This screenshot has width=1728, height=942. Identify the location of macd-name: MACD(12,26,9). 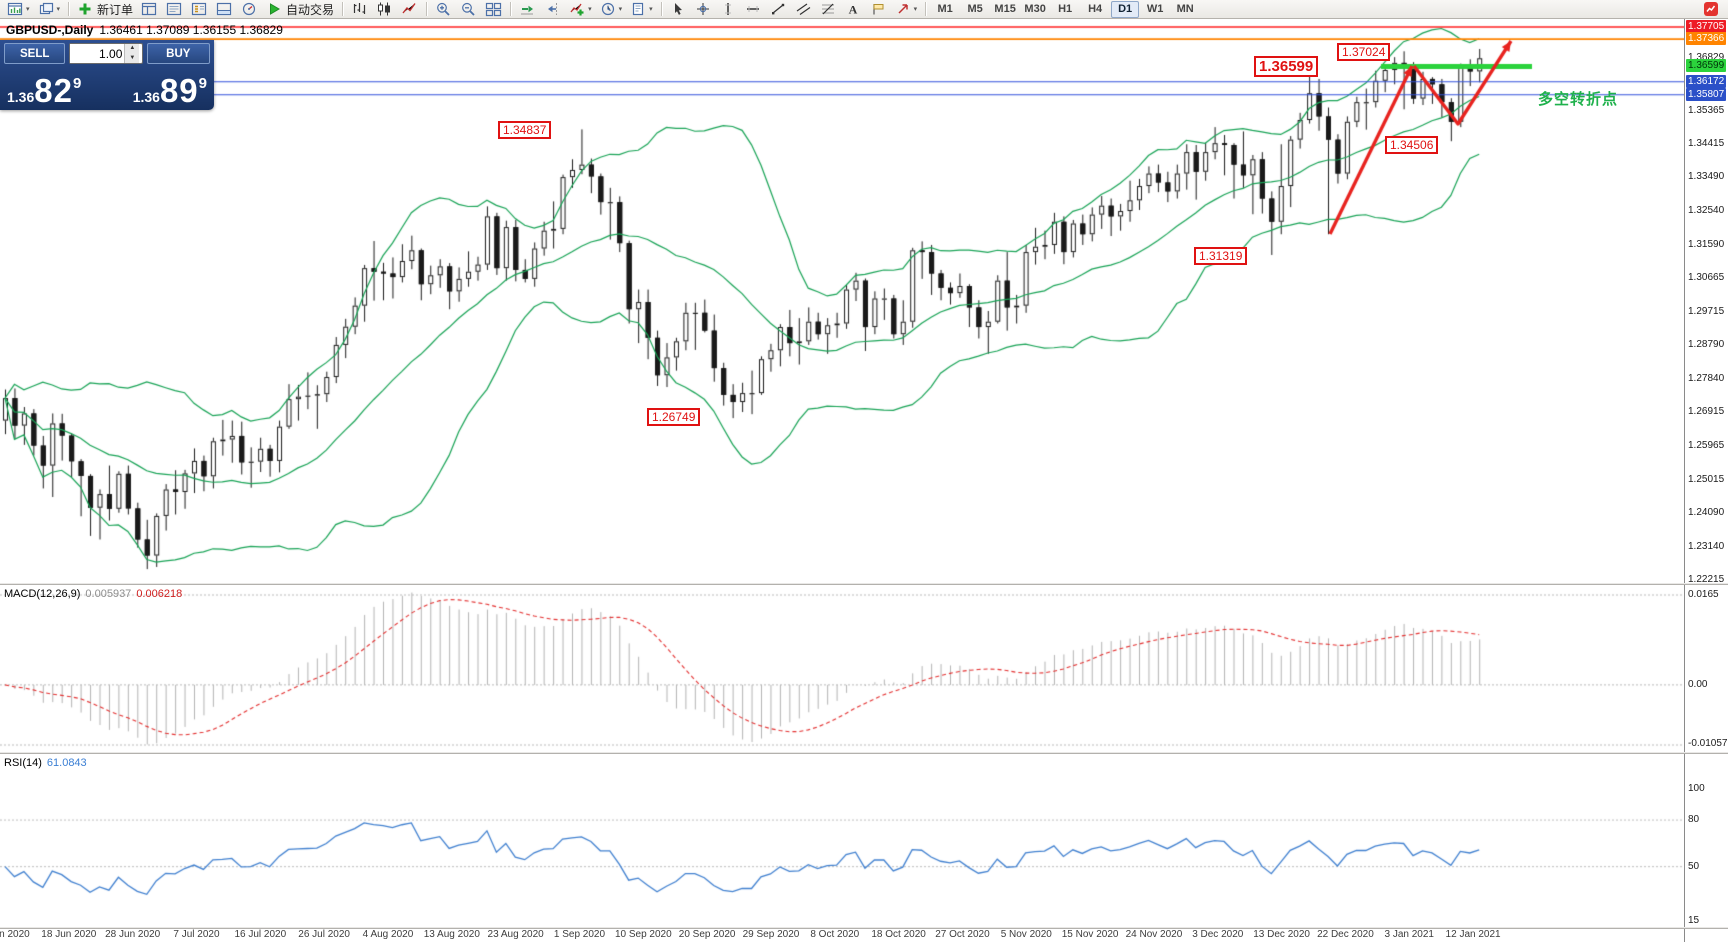
(42, 594).